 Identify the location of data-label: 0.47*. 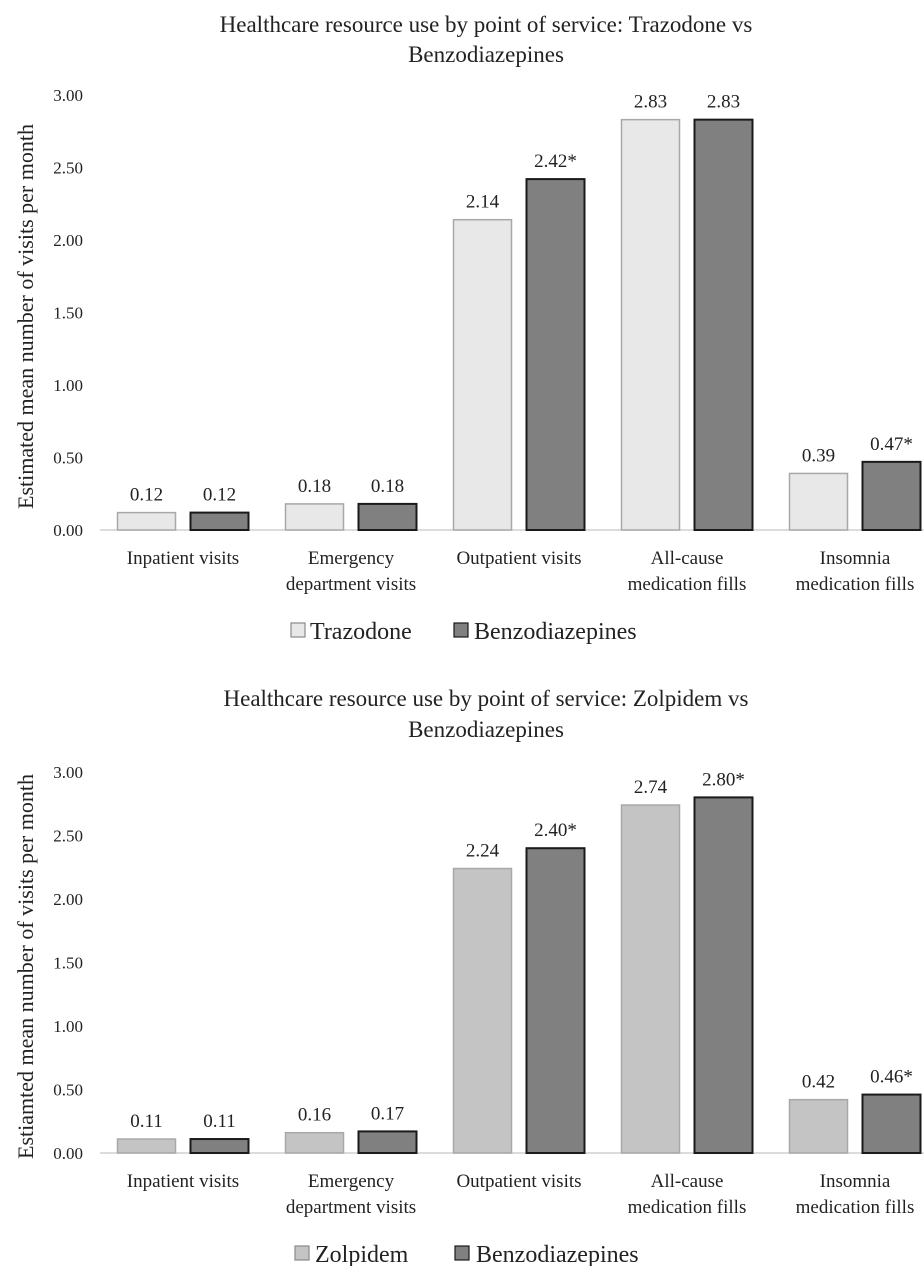
(891, 444).